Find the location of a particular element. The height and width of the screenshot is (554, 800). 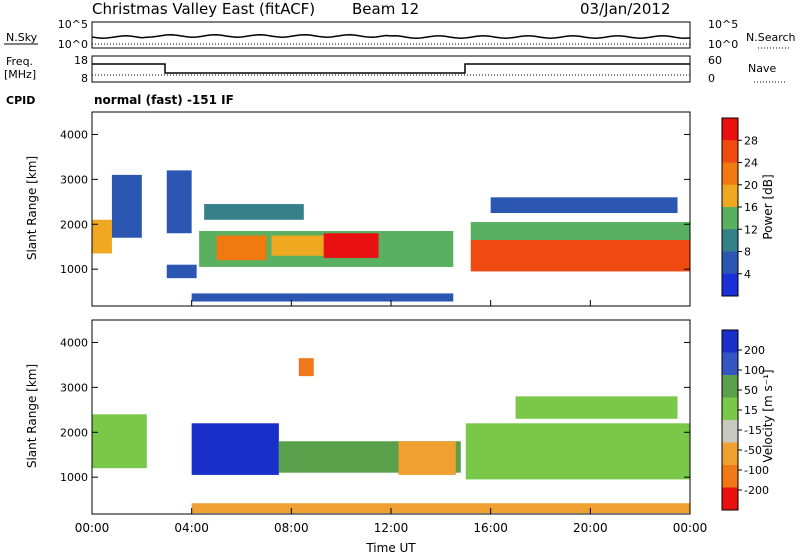

velocity-y-axis-label: Slant Range [km] is located at coordinates (32, 416).